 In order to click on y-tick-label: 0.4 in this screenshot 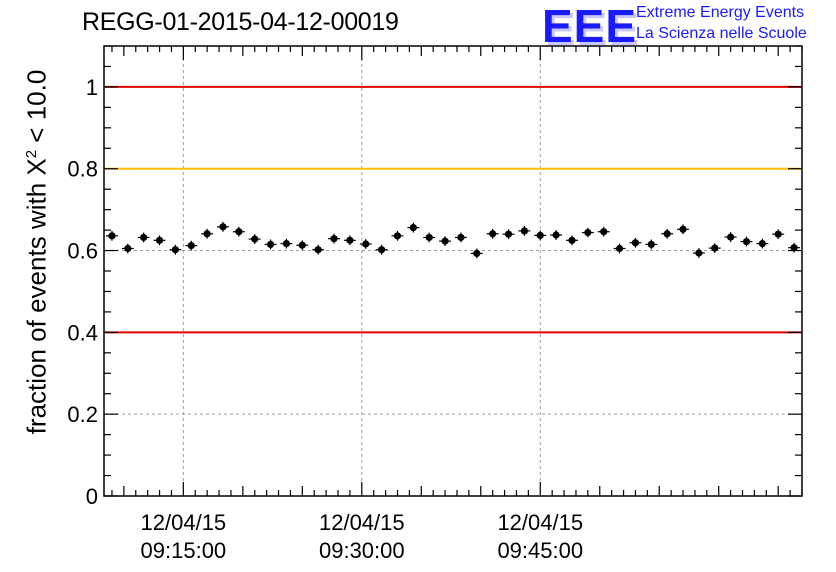, I will do `click(82, 332)`.